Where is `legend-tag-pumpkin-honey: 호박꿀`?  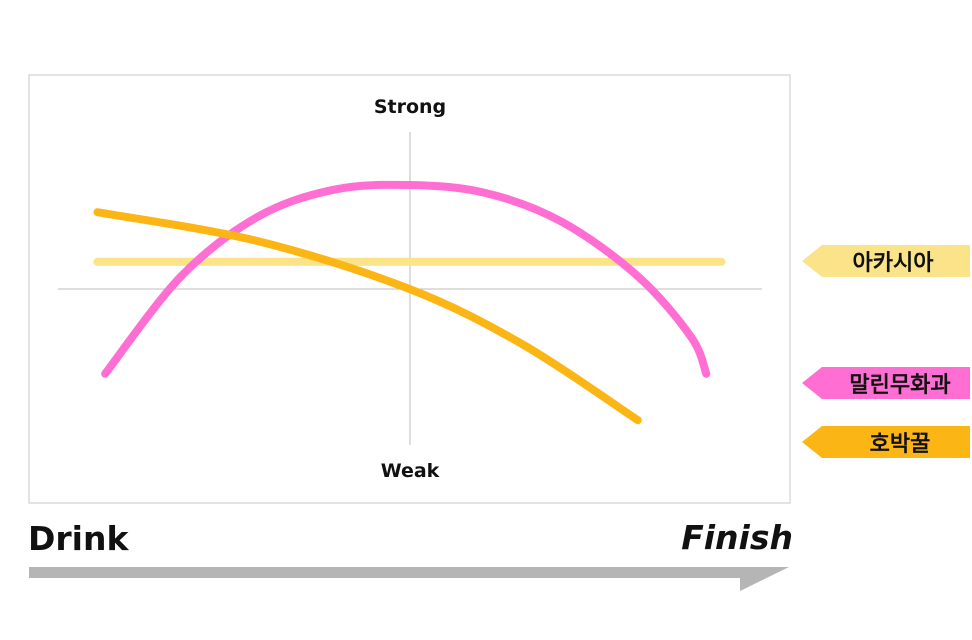
legend-tag-pumpkin-honey: 호박꿀 is located at coordinates (886, 442).